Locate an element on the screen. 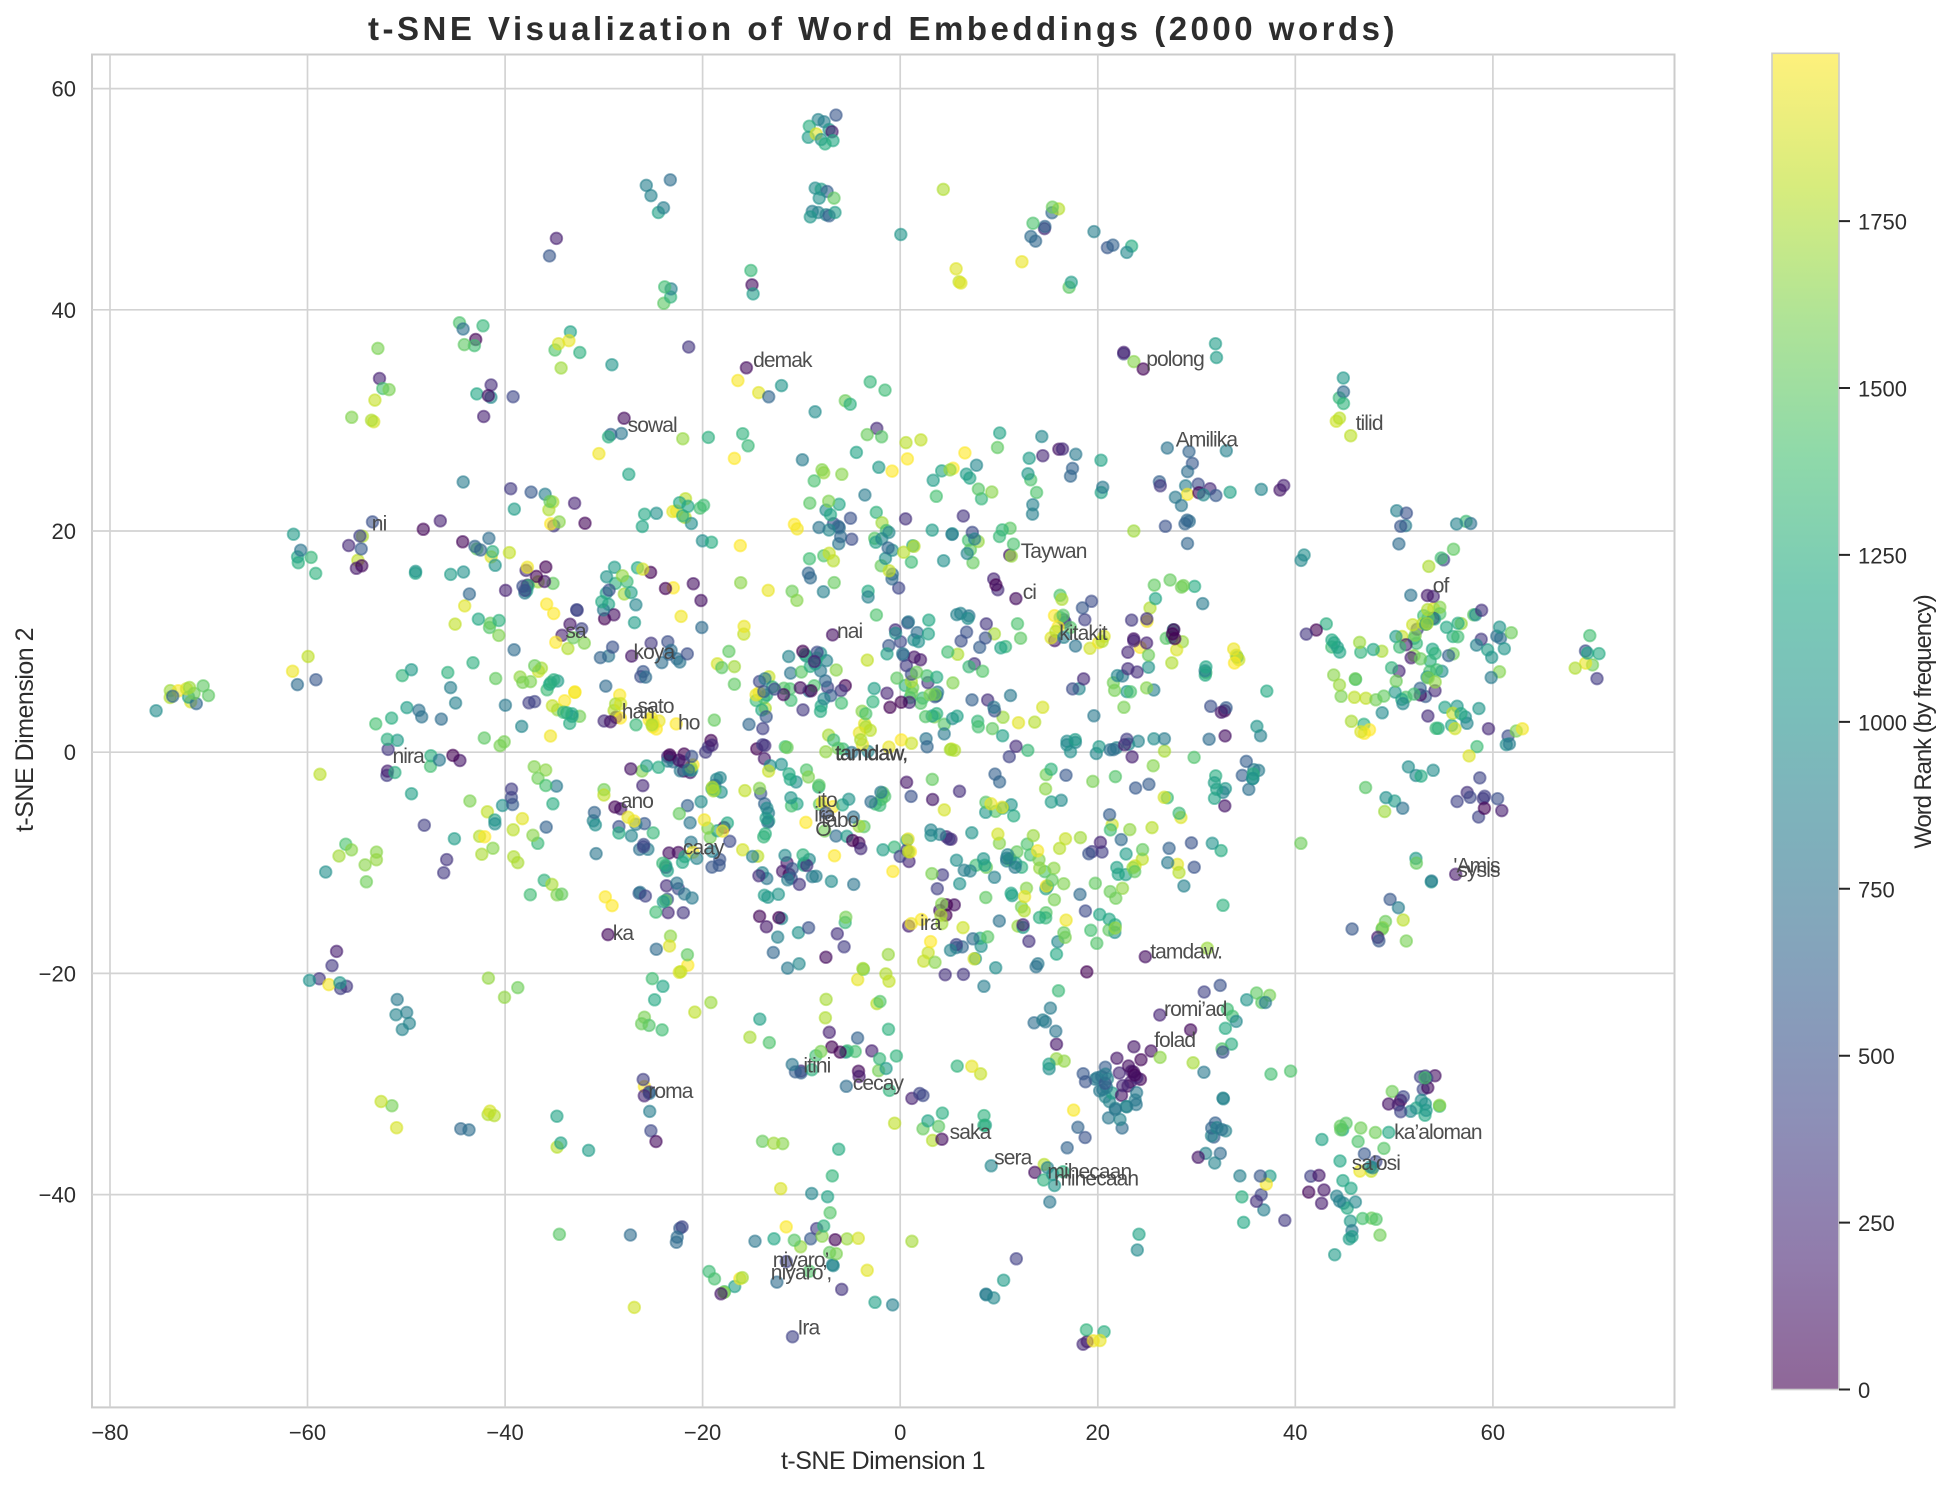 The width and height of the screenshot is (1951, 1485). svg-text: sa’osi is located at coordinates (1376, 1163).